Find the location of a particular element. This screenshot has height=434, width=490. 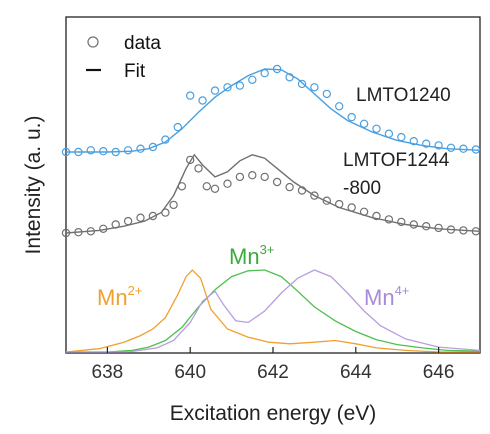

series-label-lmto1240: LMTO1240 is located at coordinates (403, 95).